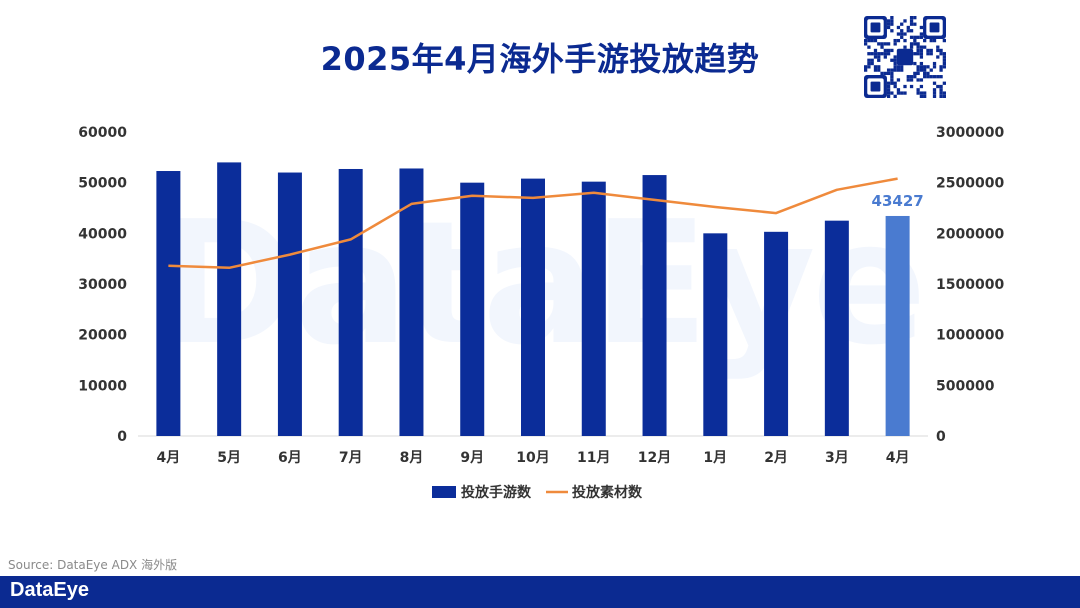 Image resolution: width=1080 pixels, height=608 pixels. Describe the element at coordinates (93, 565) in the screenshot. I see `source-note: Source: DataEye ADX 海外版` at that location.